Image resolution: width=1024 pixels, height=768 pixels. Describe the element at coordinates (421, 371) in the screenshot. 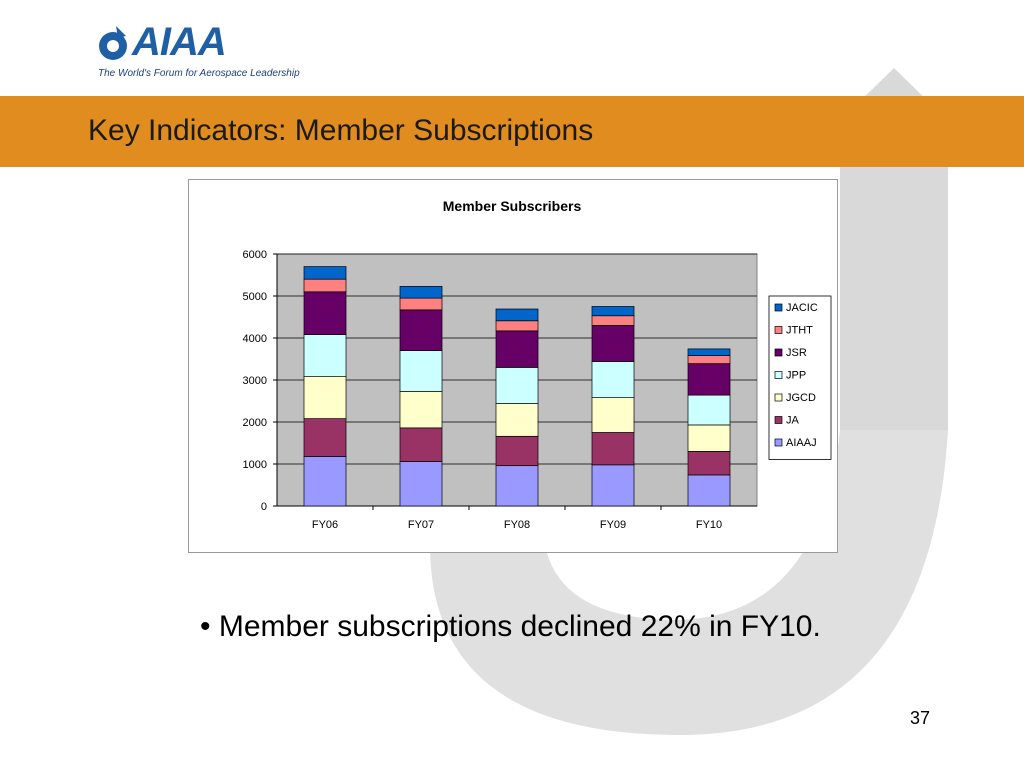

I see `bar-jpp-fy07` at that location.